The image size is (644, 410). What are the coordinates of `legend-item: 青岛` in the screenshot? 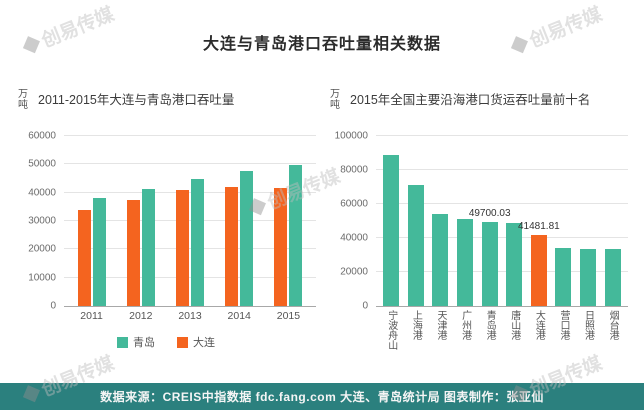 It's located at (136, 342).